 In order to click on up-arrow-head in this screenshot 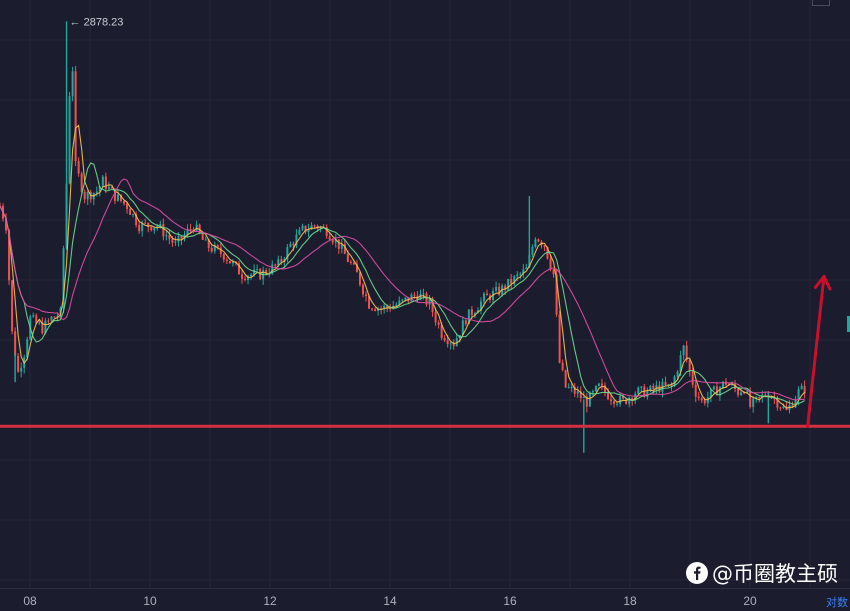, I will do `click(822, 282)`.